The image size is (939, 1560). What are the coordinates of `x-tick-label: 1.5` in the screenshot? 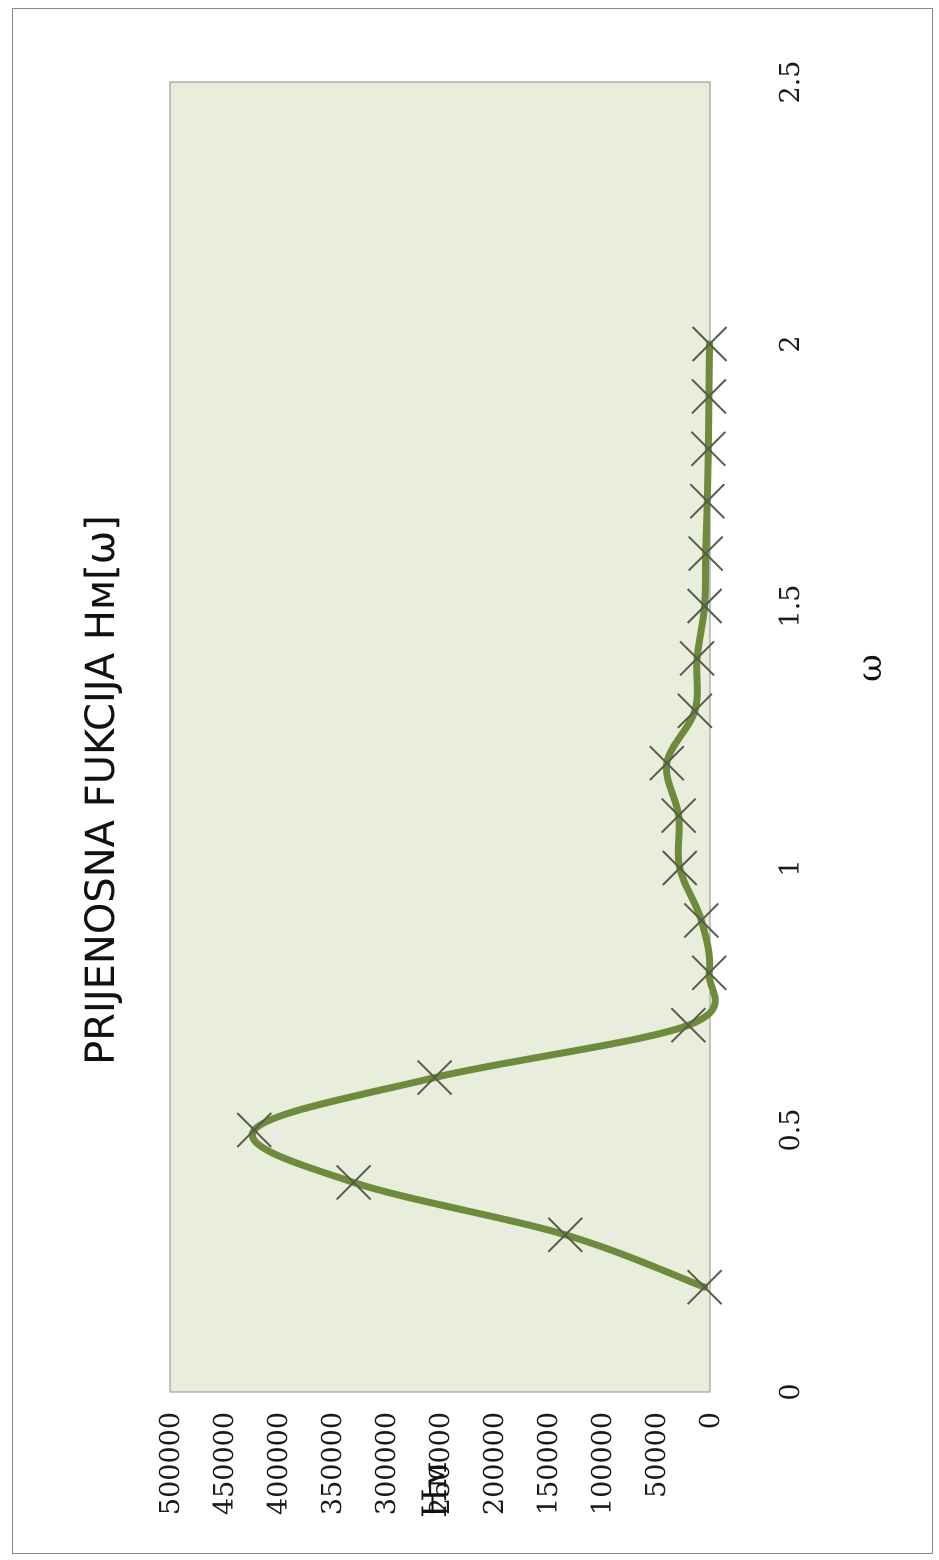 It's located at (790, 606).